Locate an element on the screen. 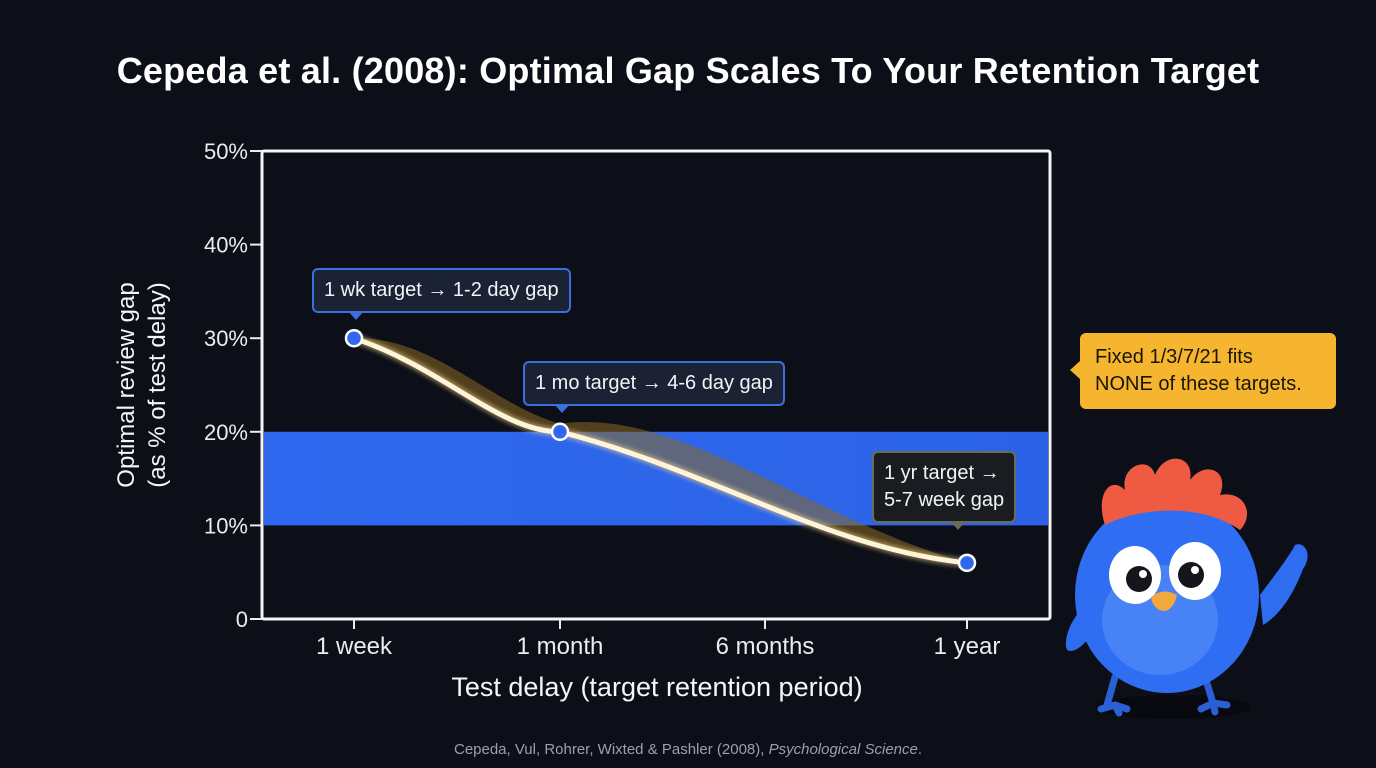  curve-layer is located at coordinates (660, 450).